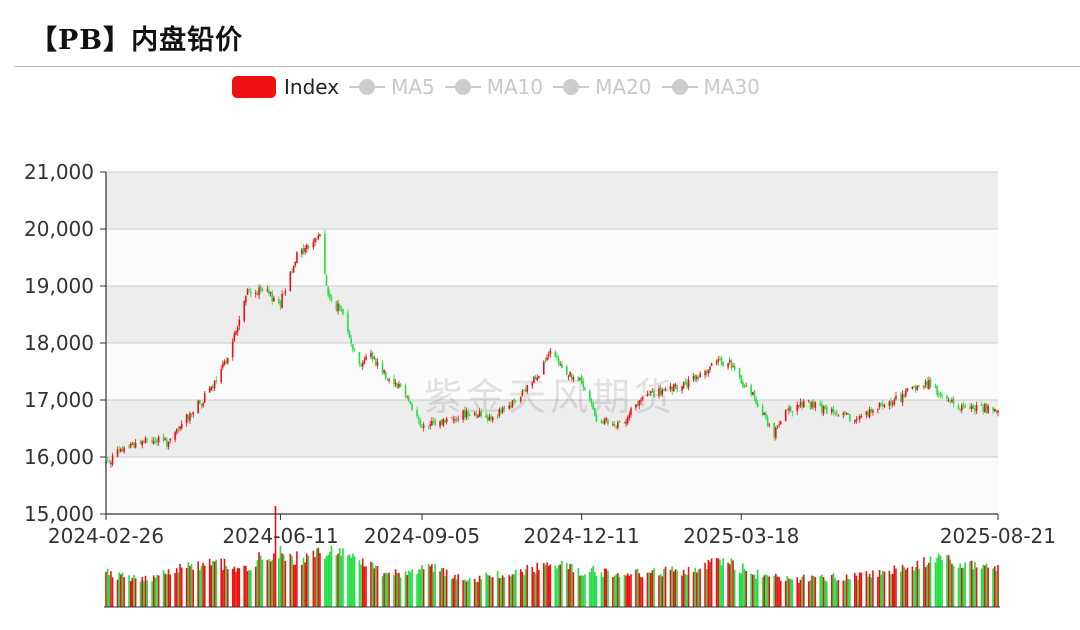  I want to click on legend-item-ma30: MA30, so click(710, 87).